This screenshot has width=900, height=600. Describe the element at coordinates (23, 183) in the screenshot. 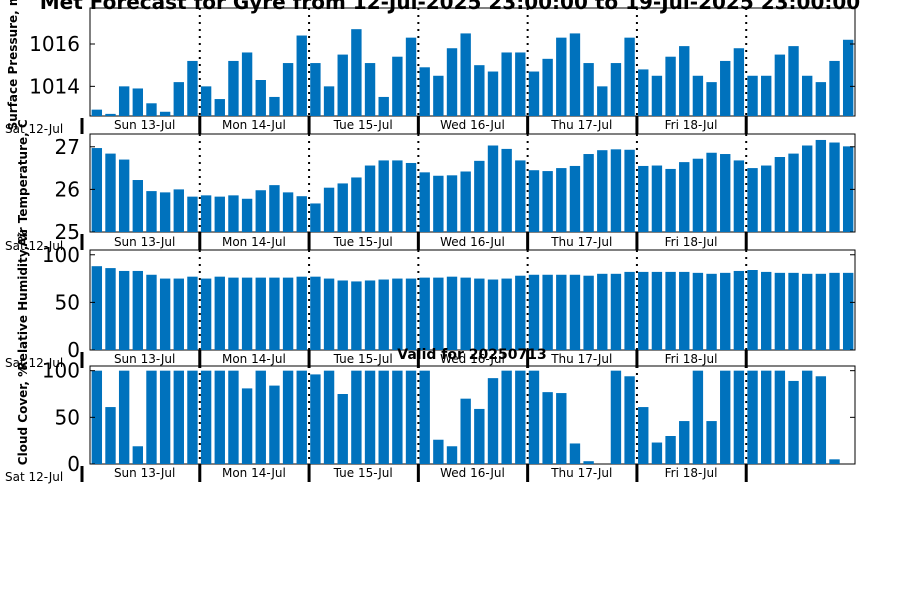

I see `y-axis-label: Air Temperature, C` at that location.